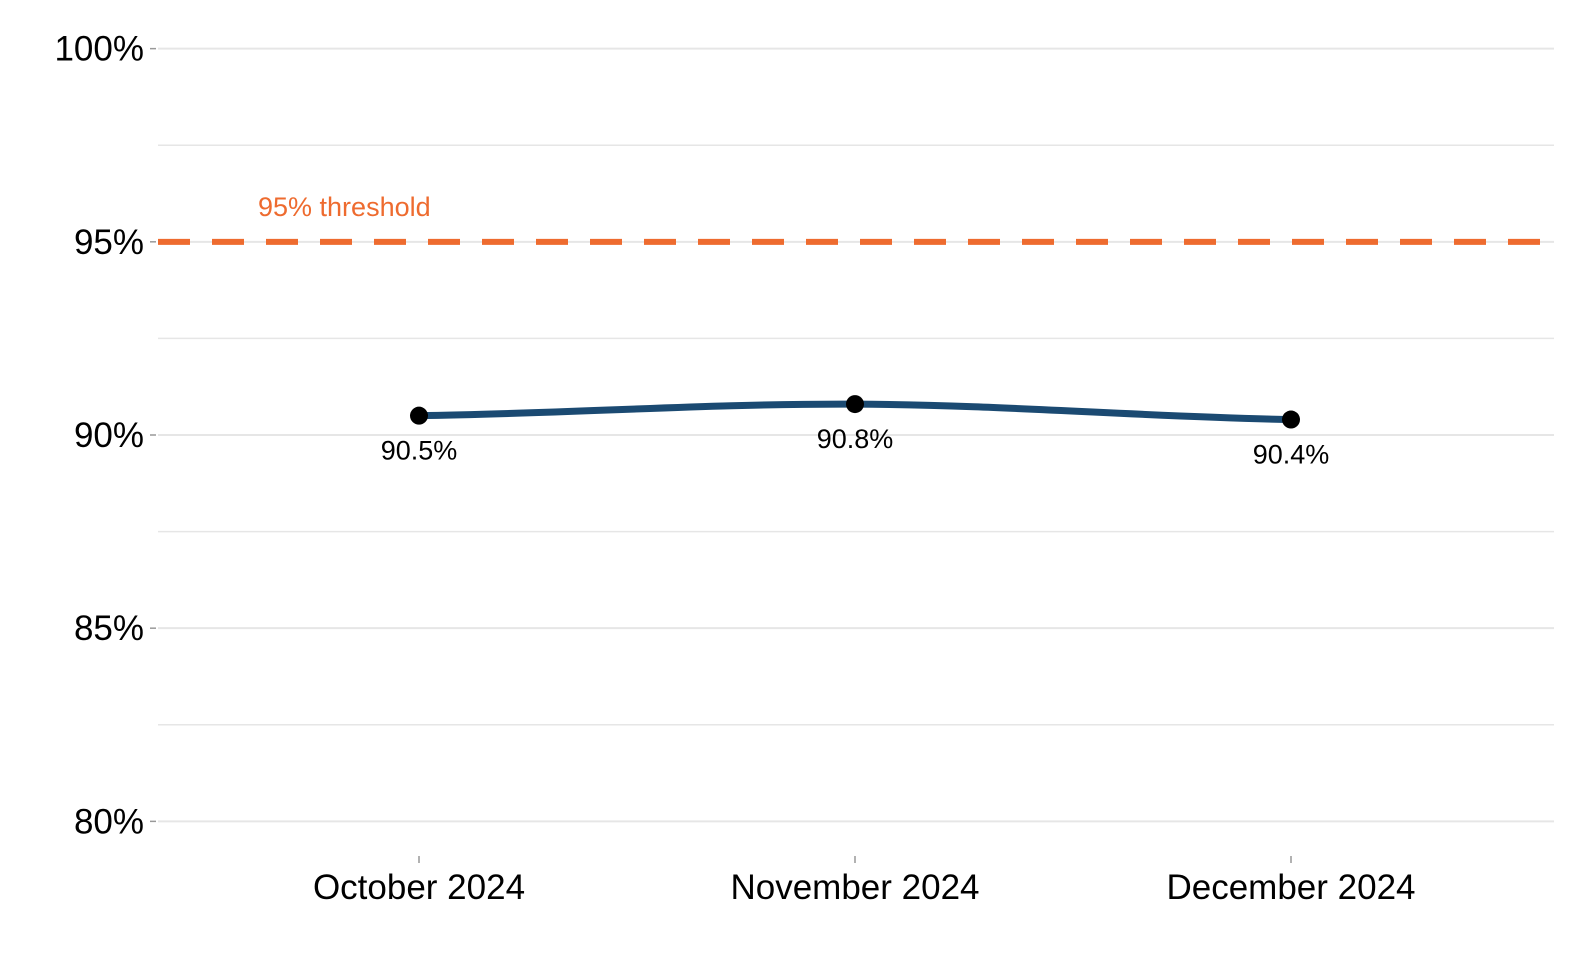 The height and width of the screenshot is (960, 1574). Describe the element at coordinates (109, 242) in the screenshot. I see `y-tick-label: 95%` at that location.